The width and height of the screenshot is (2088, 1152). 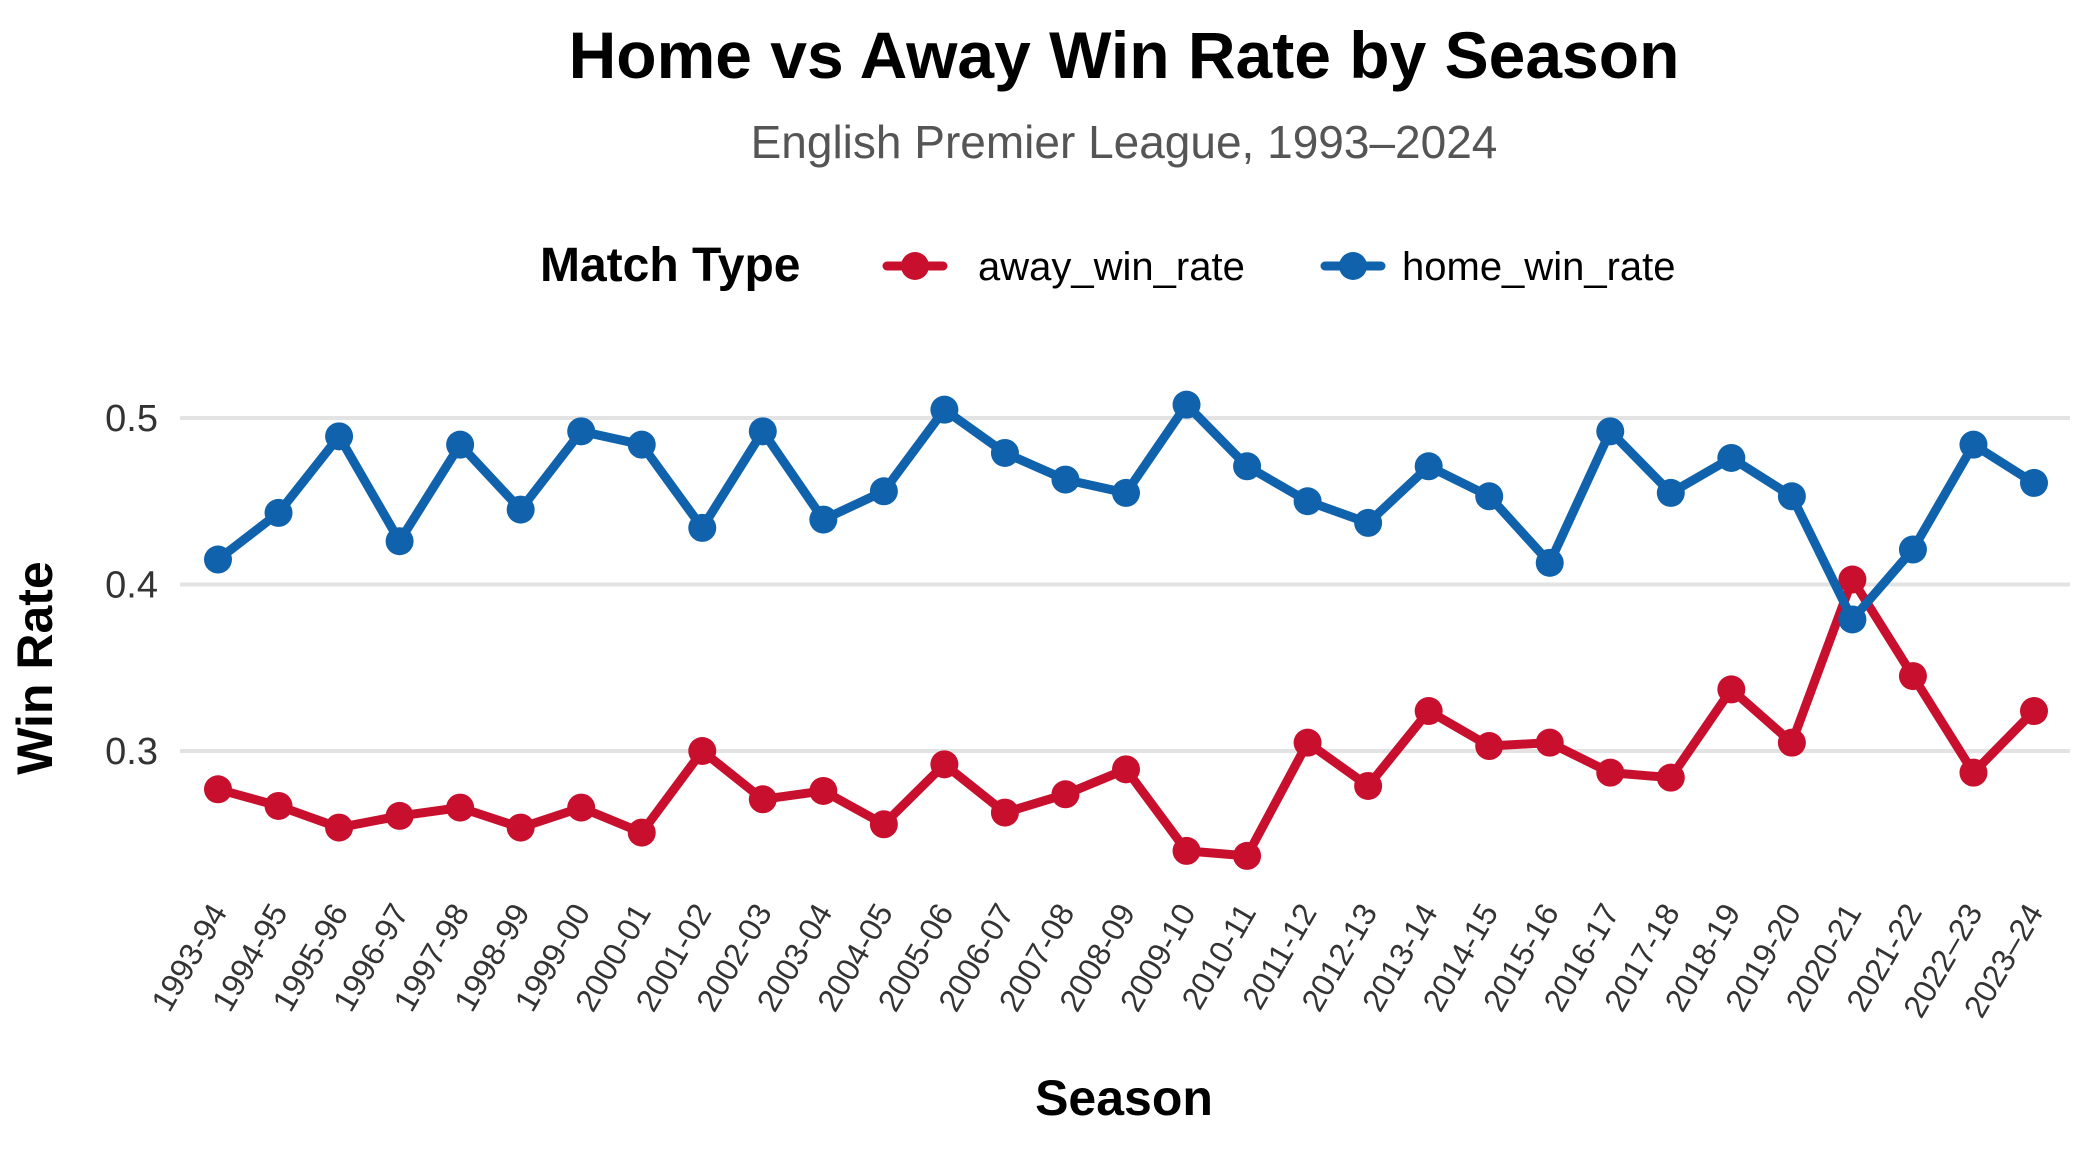 I want to click on legend-label: away_win_rate, so click(x=1111, y=267).